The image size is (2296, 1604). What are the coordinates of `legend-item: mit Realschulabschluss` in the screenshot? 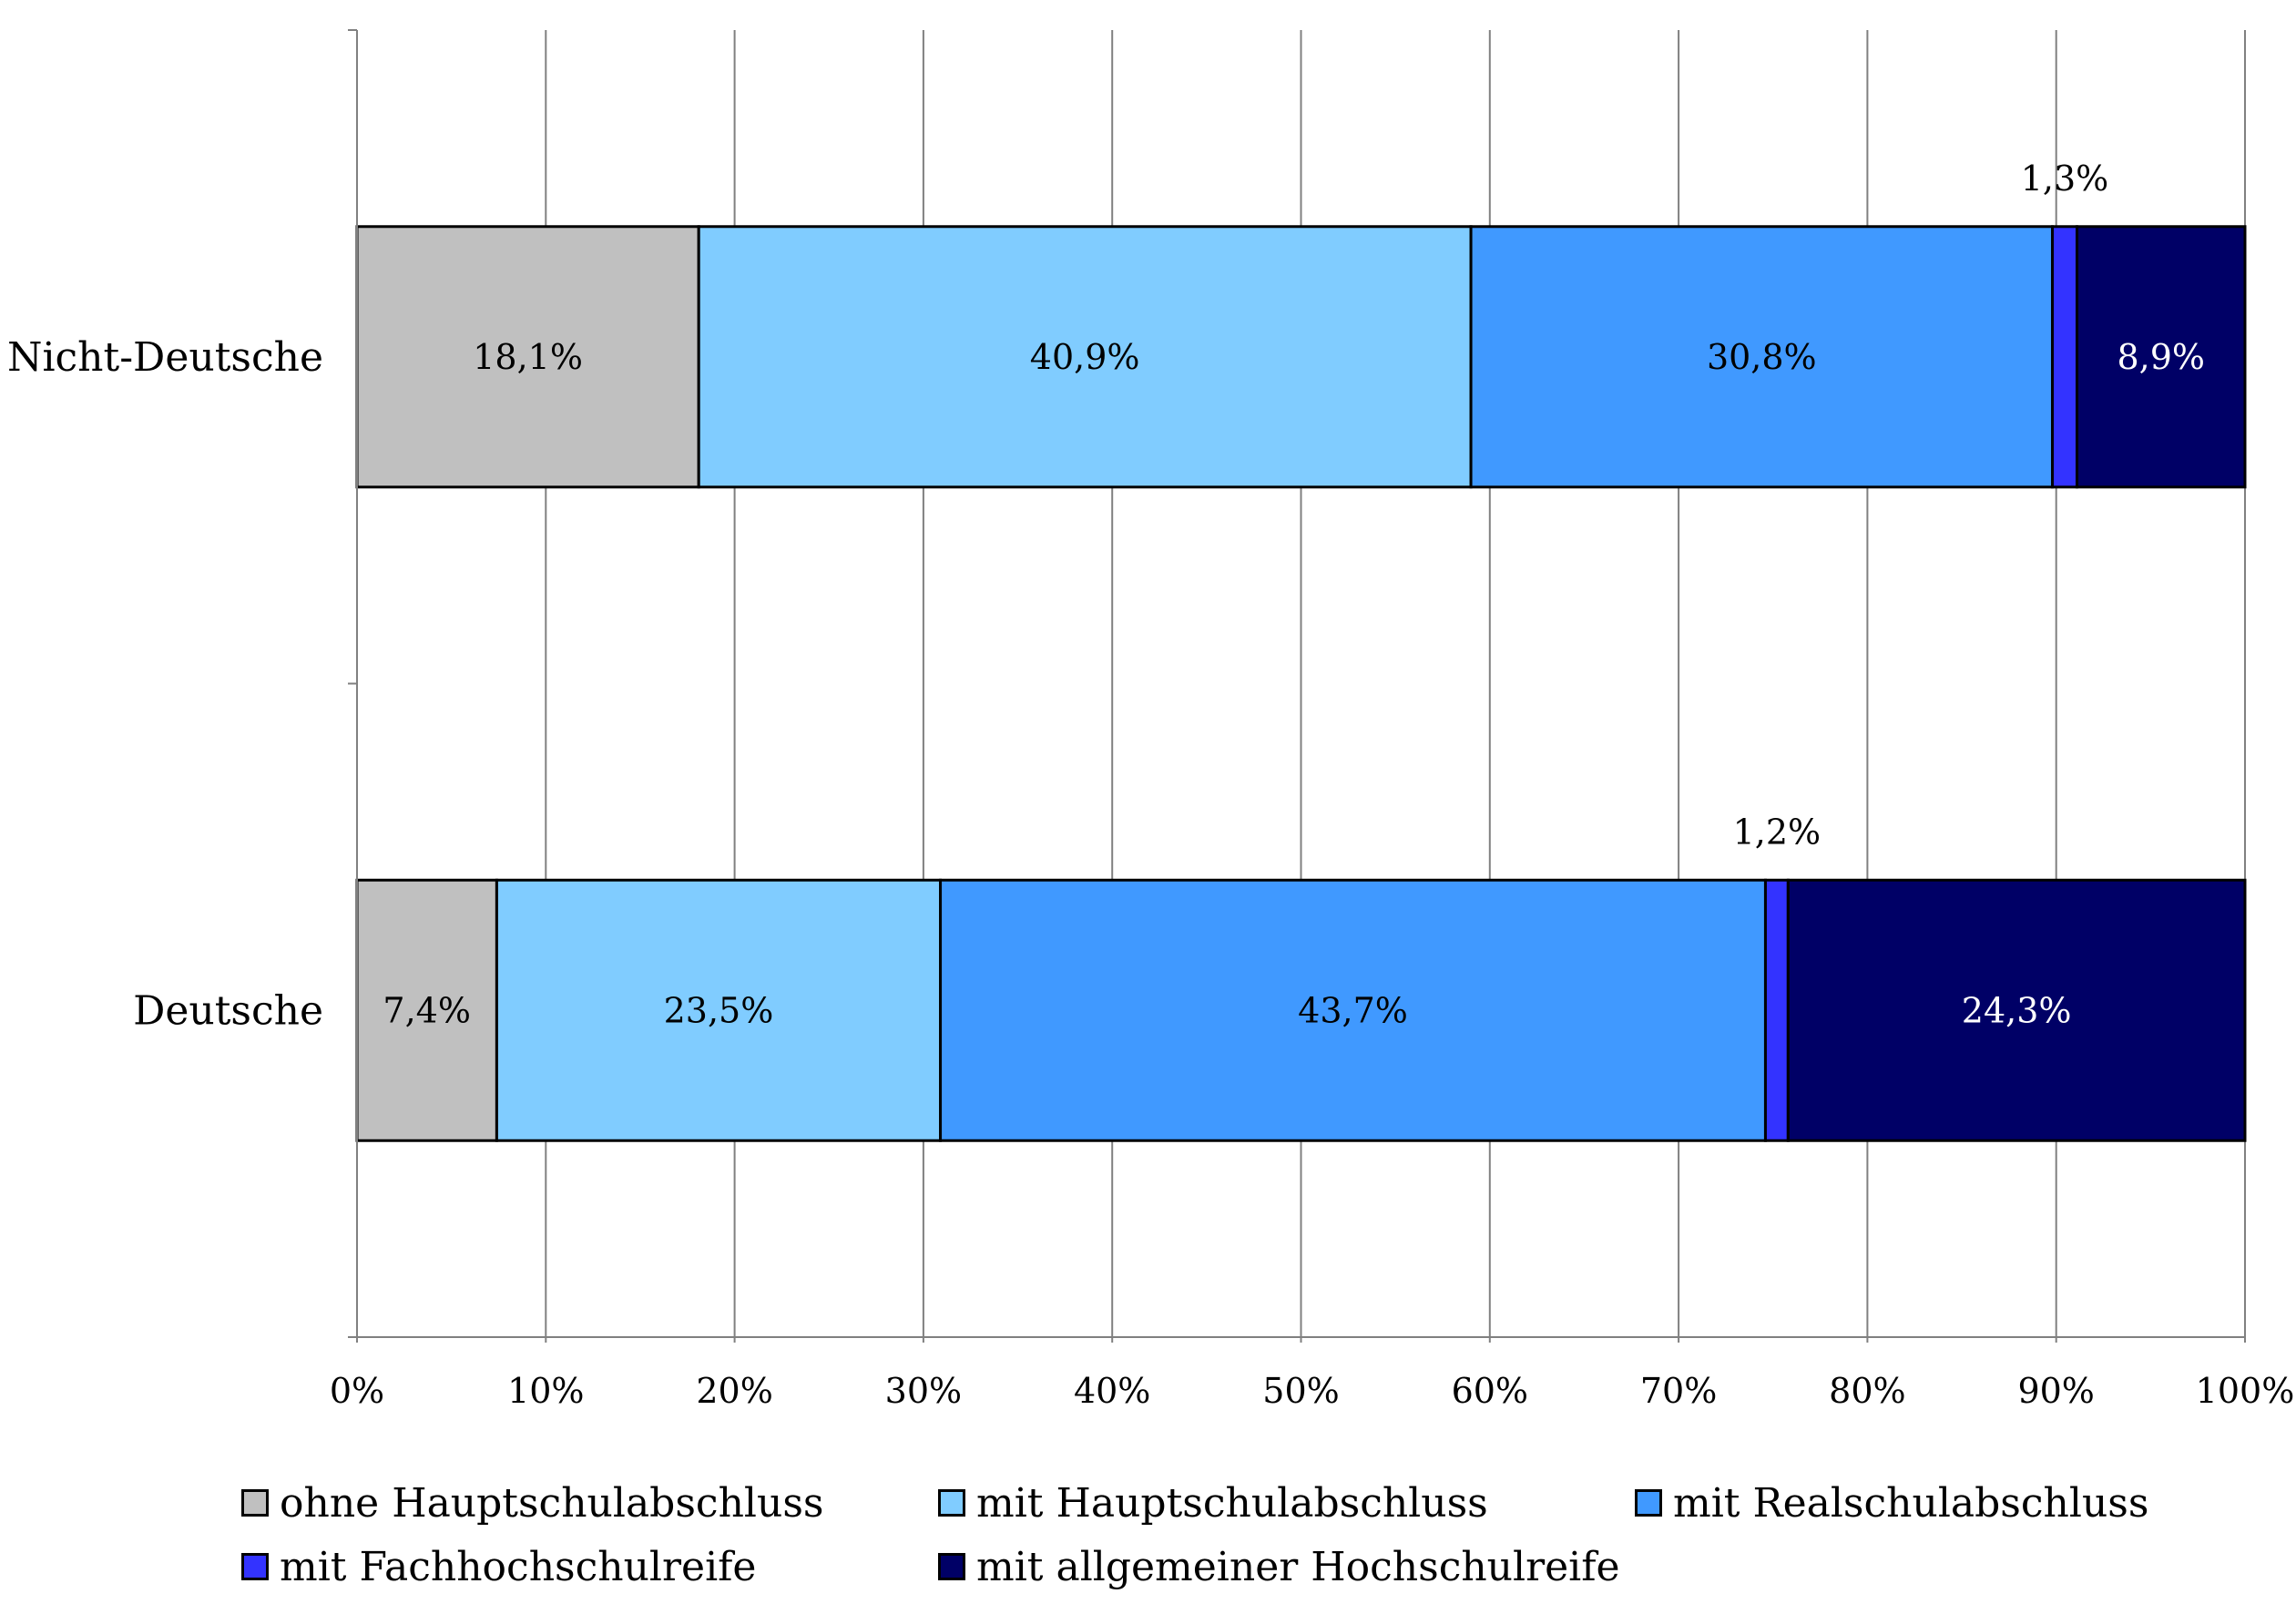 It's located at (1891, 1503).